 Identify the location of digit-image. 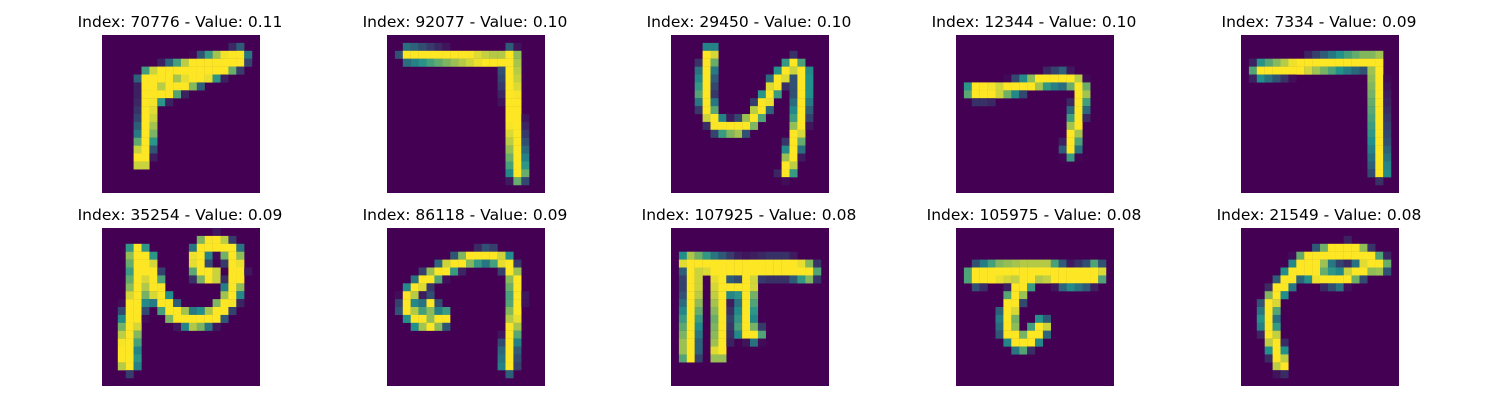
(1035, 114).